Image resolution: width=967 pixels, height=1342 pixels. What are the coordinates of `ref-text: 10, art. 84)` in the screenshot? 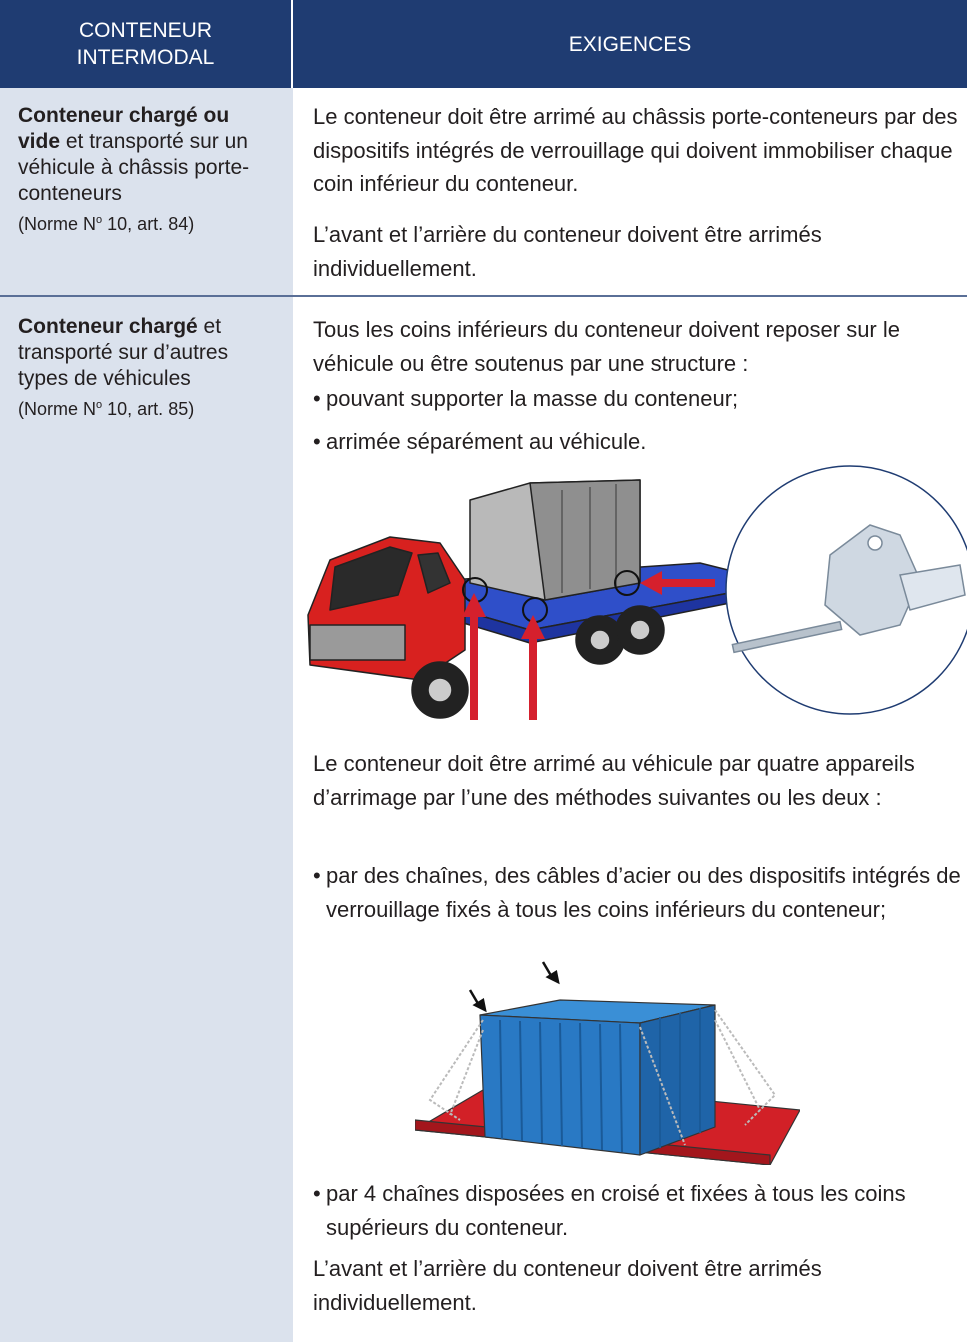 It's located at (151, 224).